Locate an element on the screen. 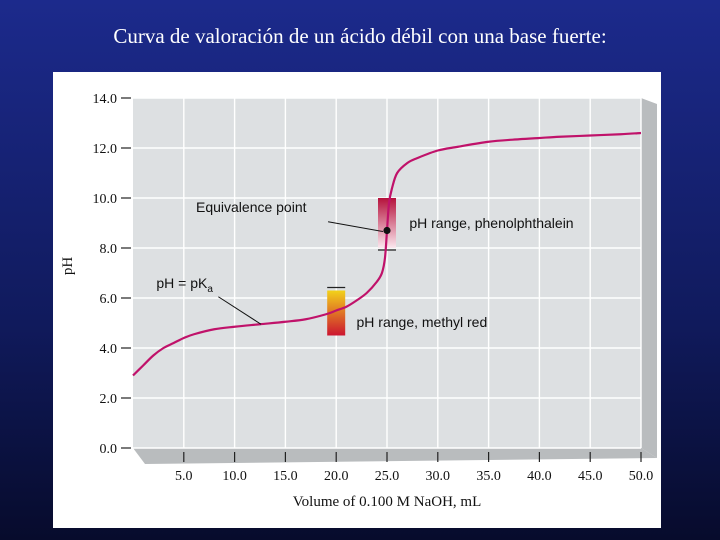 Image resolution: width=720 pixels, height=540 pixels. equivalence-point-marker is located at coordinates (387, 230).